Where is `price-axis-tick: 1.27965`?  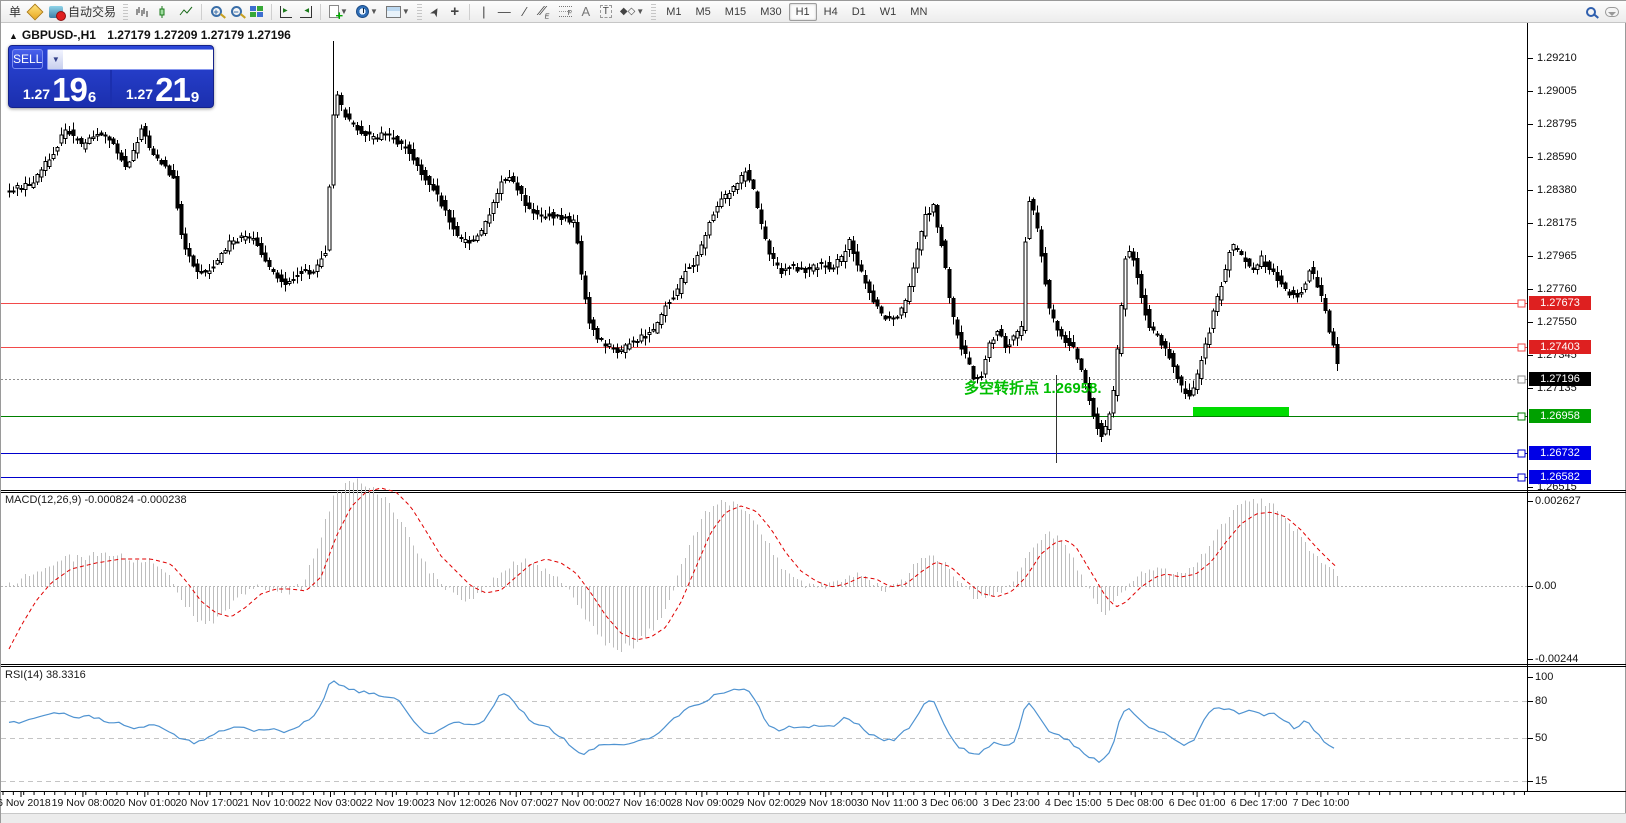 price-axis-tick: 1.27965 is located at coordinates (1557, 256).